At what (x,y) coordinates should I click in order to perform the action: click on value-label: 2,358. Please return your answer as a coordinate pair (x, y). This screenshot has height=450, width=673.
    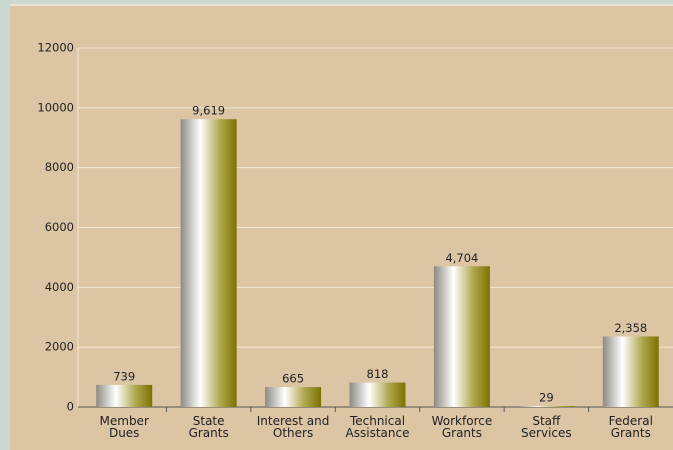
    Looking at the image, I should click on (630, 328).